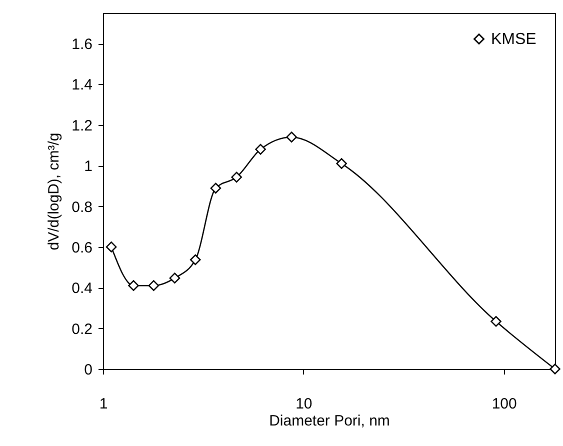 This screenshot has height=446, width=563. What do you see at coordinates (513, 39) in the screenshot?
I see `legend-label: KMSE` at bounding box center [513, 39].